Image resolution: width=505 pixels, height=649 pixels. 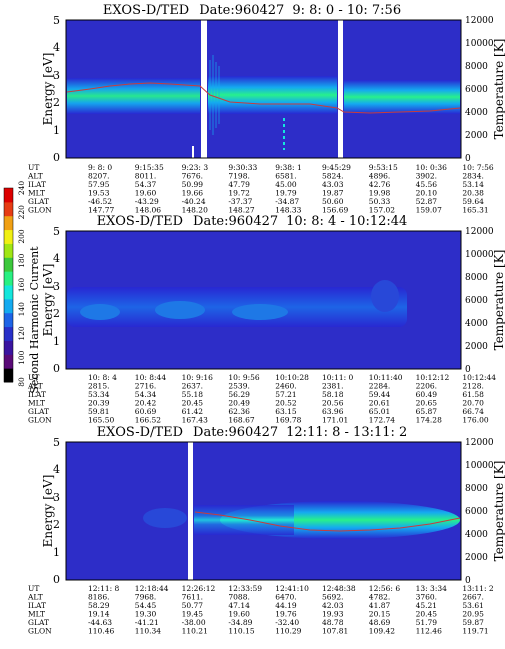 I want to click on panel-1-ylabel: Energy [eV], so click(x=48, y=89).